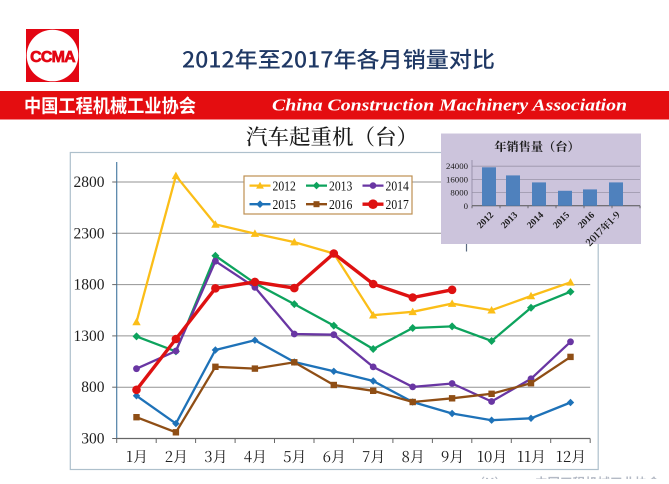 This screenshot has width=669, height=484. Describe the element at coordinates (53, 57) in the screenshot. I see `svg-text: CCMA` at that location.